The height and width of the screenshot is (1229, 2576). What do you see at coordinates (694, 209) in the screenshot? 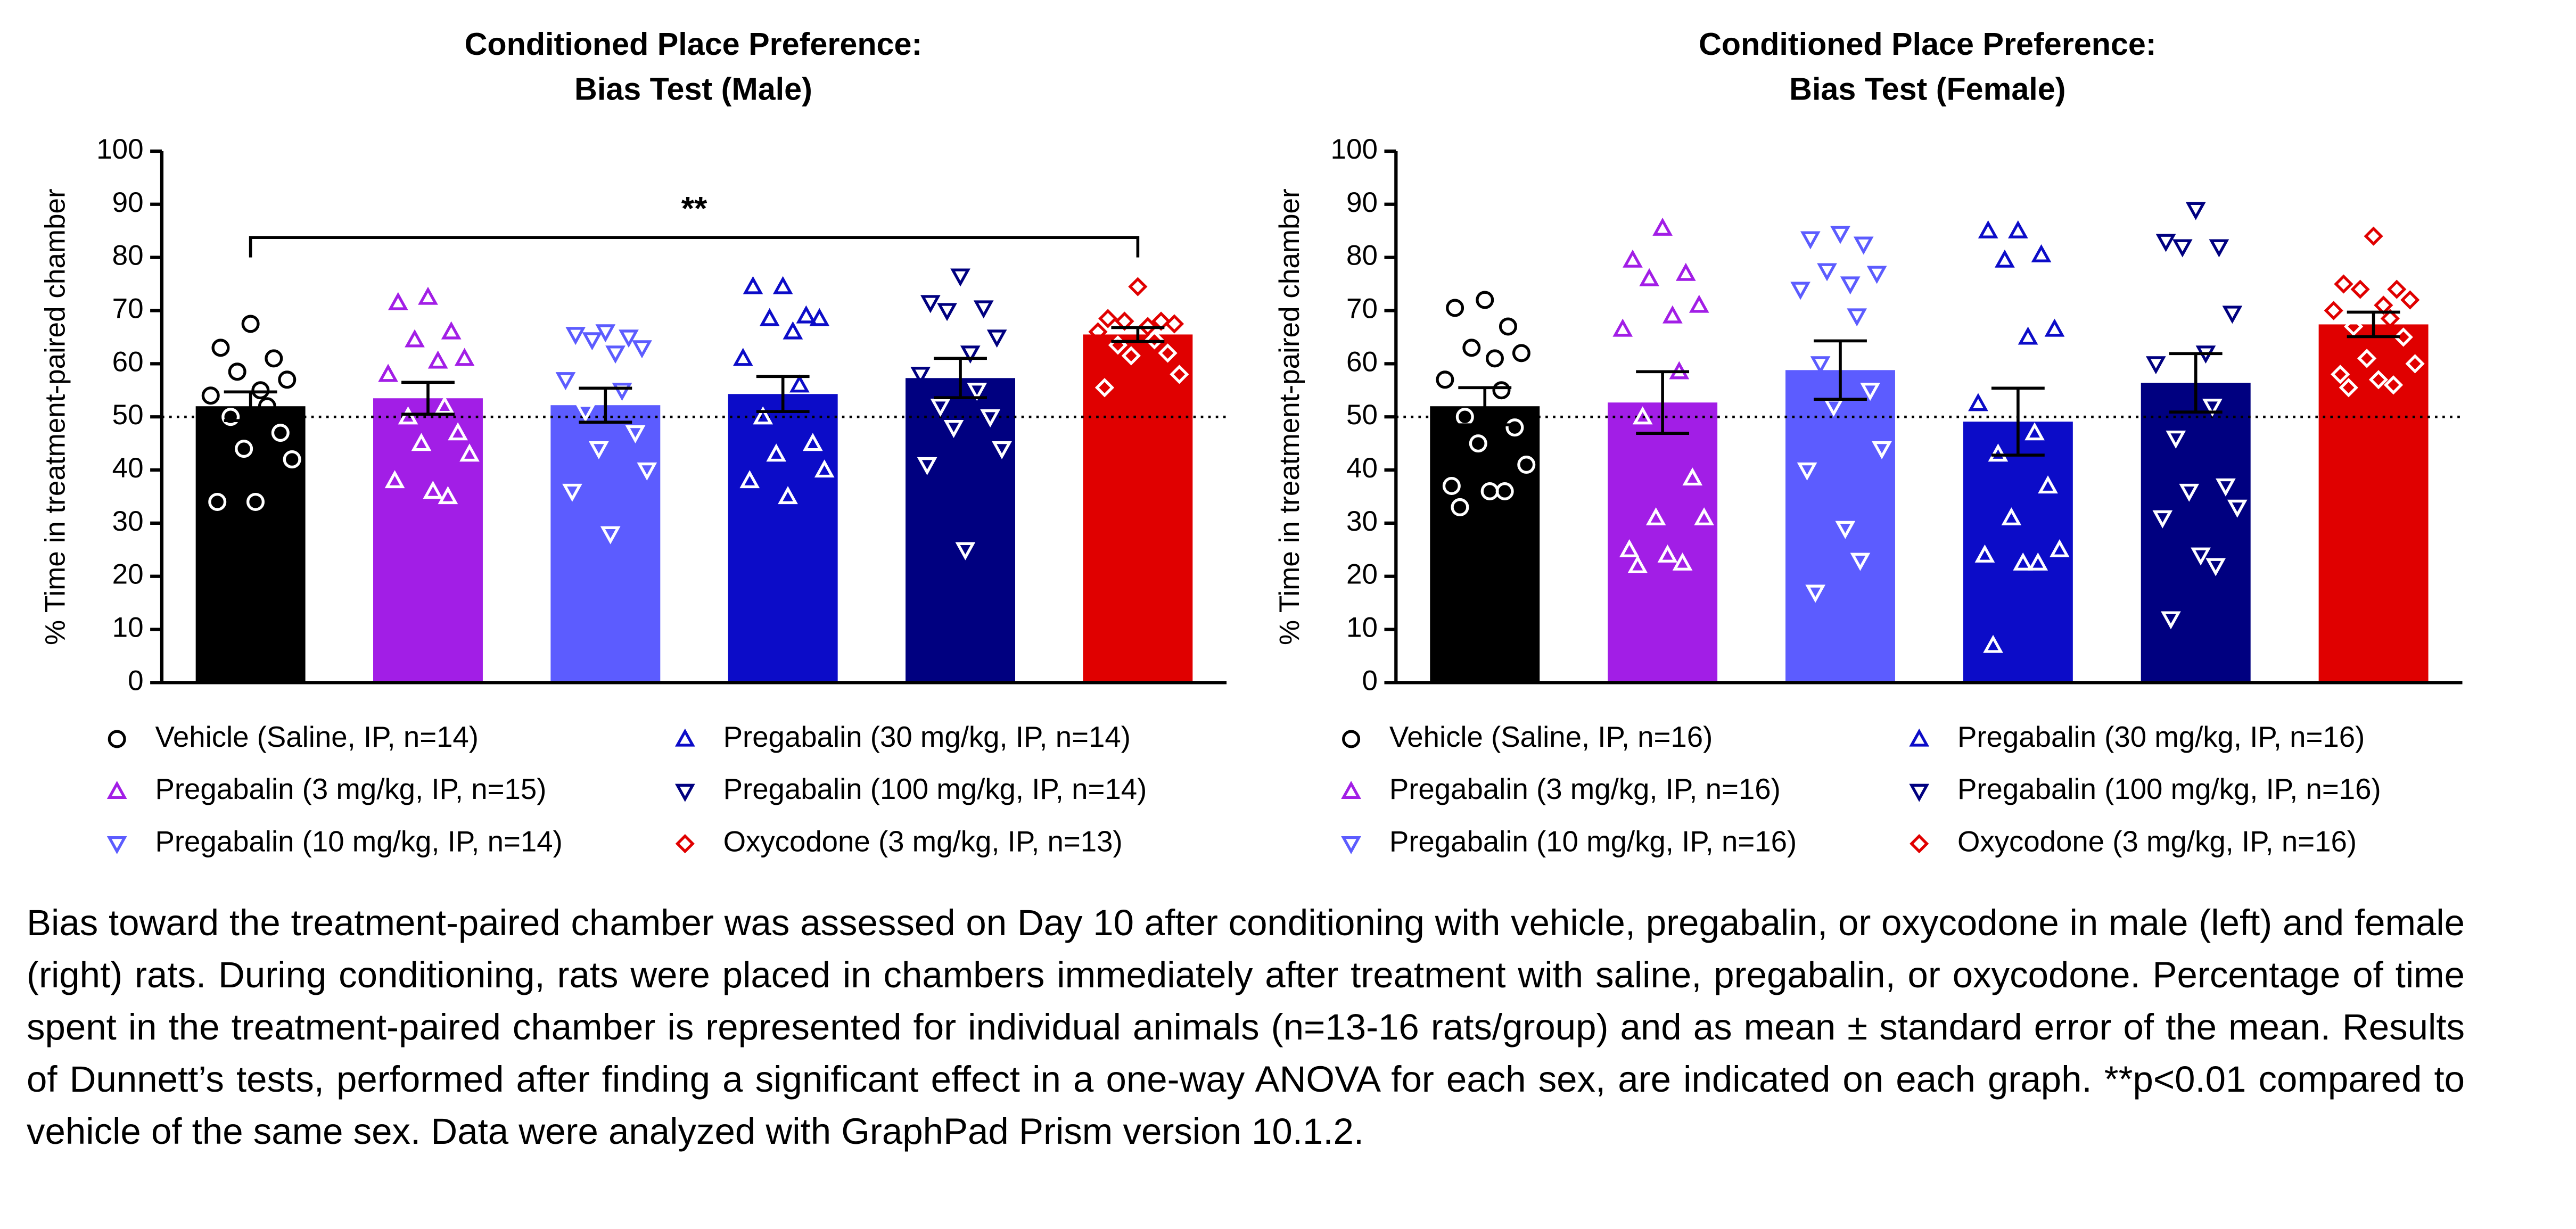
I see `significance-label: **` at bounding box center [694, 209].